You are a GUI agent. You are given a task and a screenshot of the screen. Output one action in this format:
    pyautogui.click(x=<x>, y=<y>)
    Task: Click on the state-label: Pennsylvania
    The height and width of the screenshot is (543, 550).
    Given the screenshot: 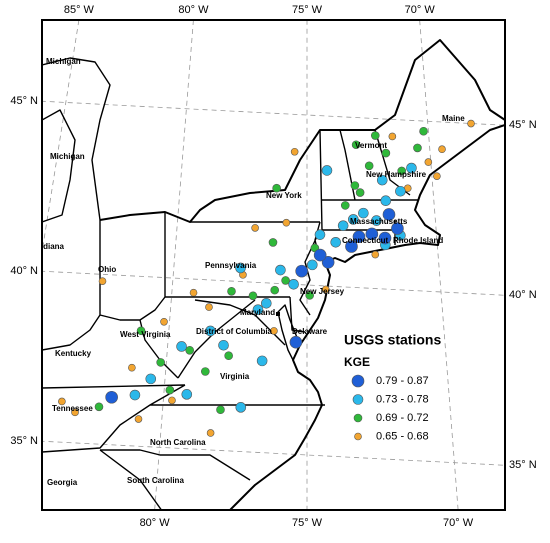 What is the action you would take?
    pyautogui.click(x=231, y=265)
    